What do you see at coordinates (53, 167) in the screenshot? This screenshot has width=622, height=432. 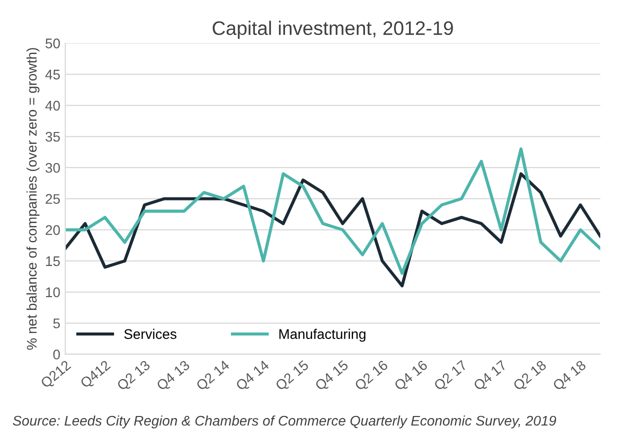 I see `y-tick-label: 30` at bounding box center [53, 167].